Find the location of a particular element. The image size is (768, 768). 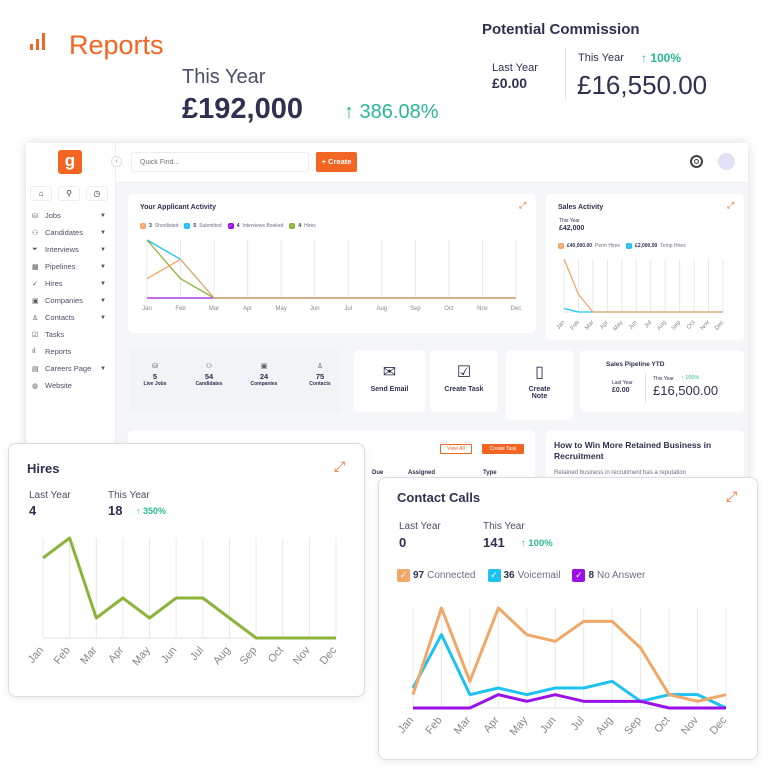

sidebar-item-careers-page: ▤ Careers Page ▼ is located at coordinates (69, 368).